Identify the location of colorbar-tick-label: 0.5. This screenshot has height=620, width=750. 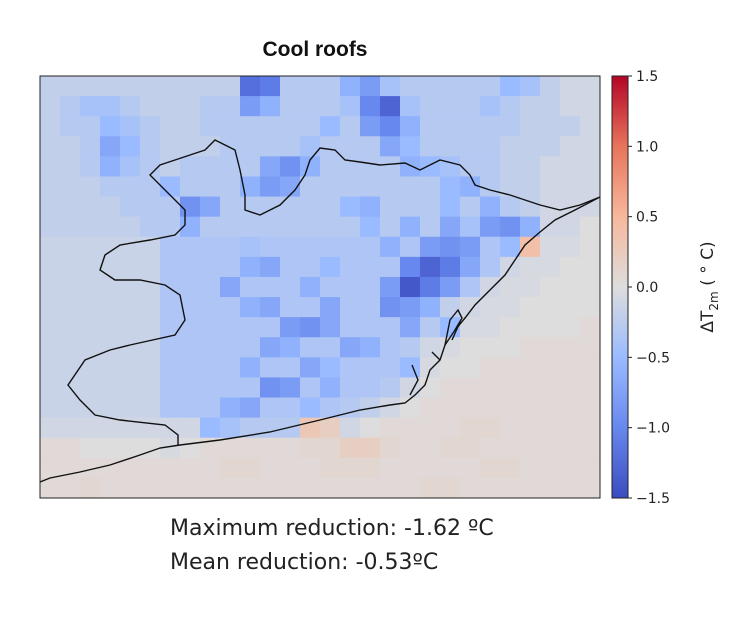
(647, 218).